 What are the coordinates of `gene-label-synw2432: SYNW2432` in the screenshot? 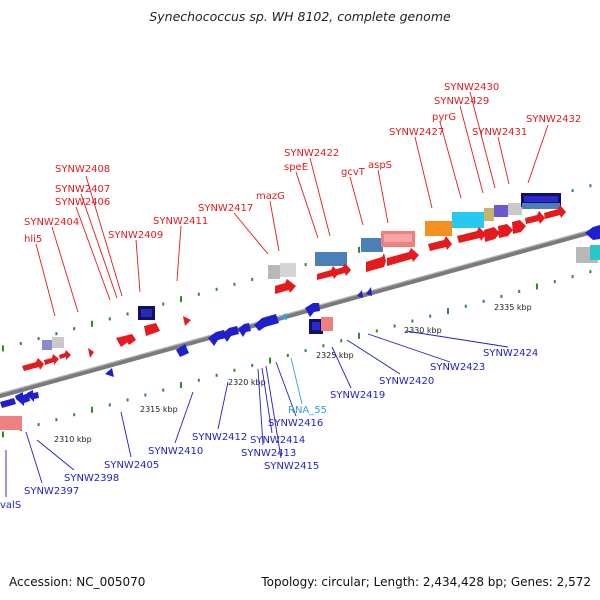 It's located at (553, 119).